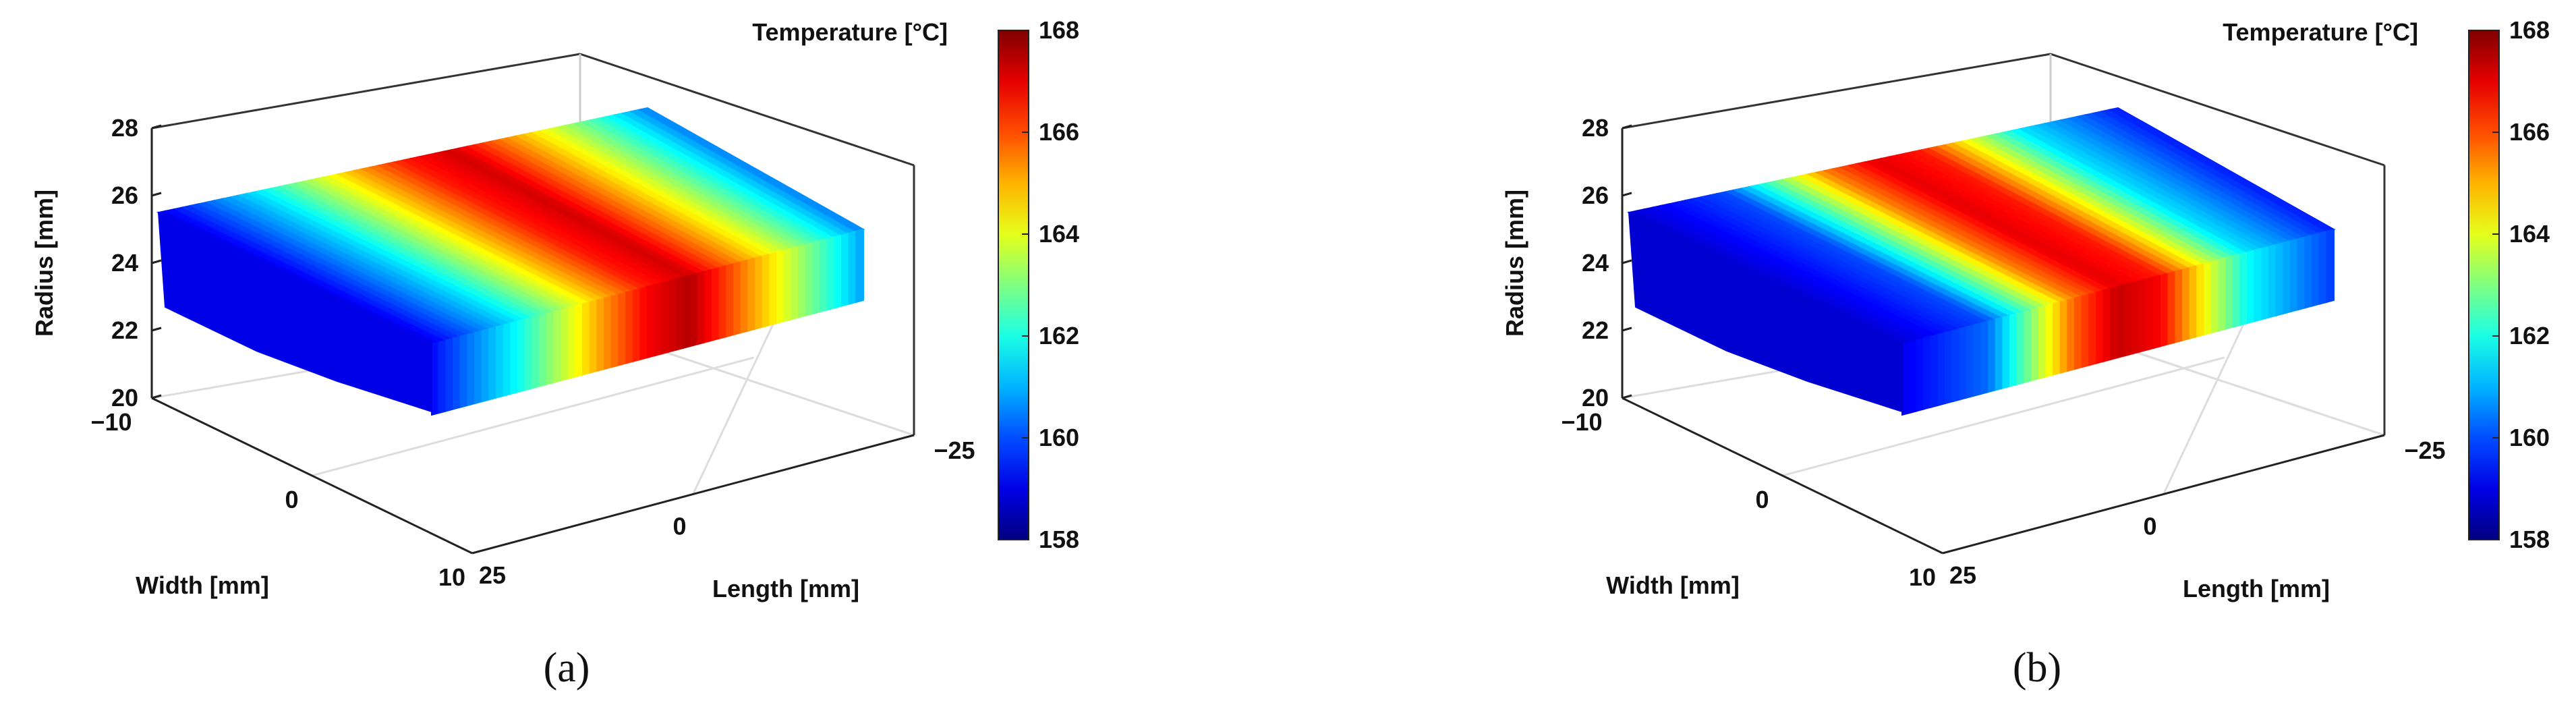 Image resolution: width=2576 pixels, height=705 pixels. I want to click on y-axis-line, so click(693, 494).